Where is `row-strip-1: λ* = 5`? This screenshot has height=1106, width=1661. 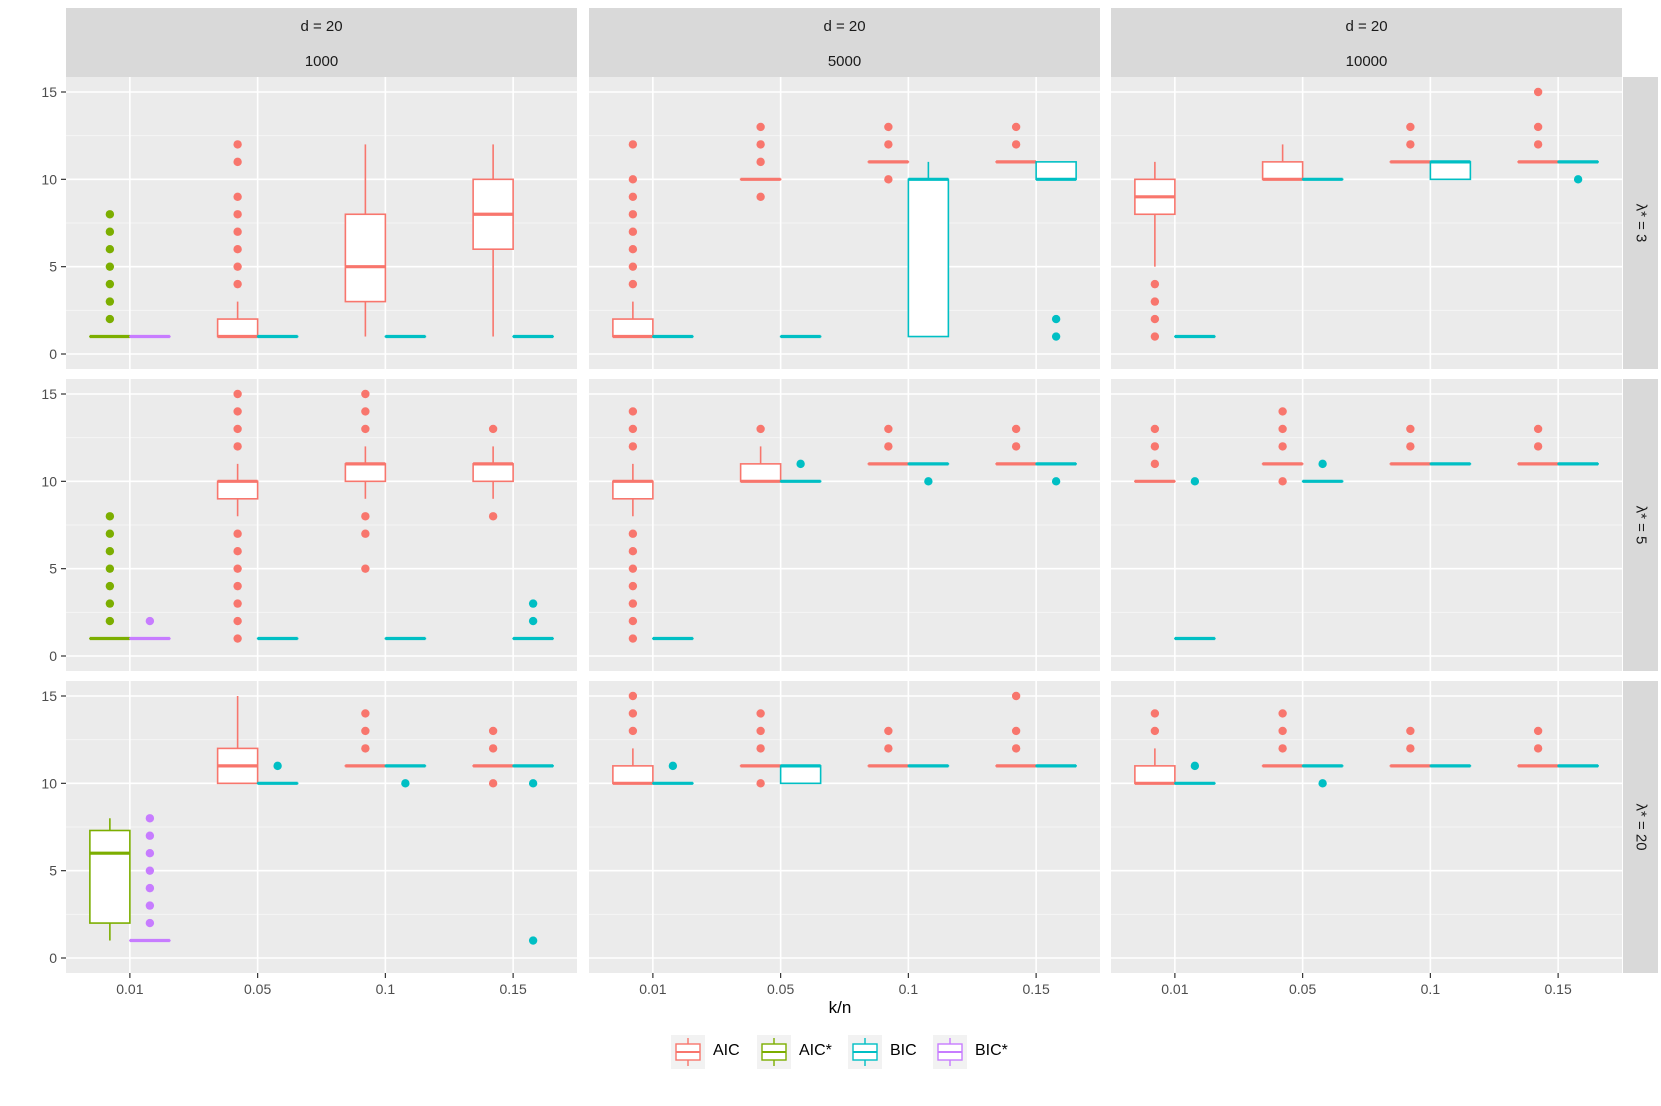 row-strip-1: λ* = 5 is located at coordinates (1640, 525).